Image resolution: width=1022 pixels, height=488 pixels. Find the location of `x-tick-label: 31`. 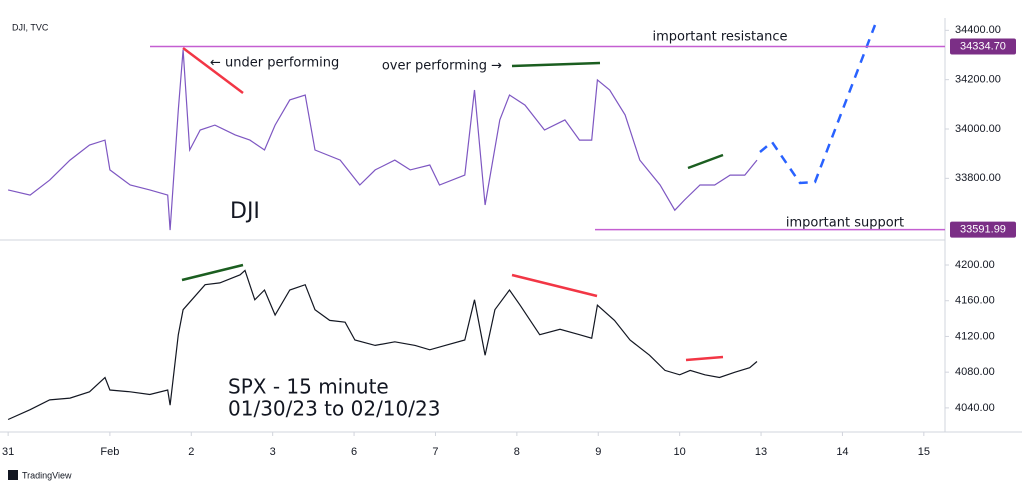

x-tick-label: 31 is located at coordinates (8, 452).